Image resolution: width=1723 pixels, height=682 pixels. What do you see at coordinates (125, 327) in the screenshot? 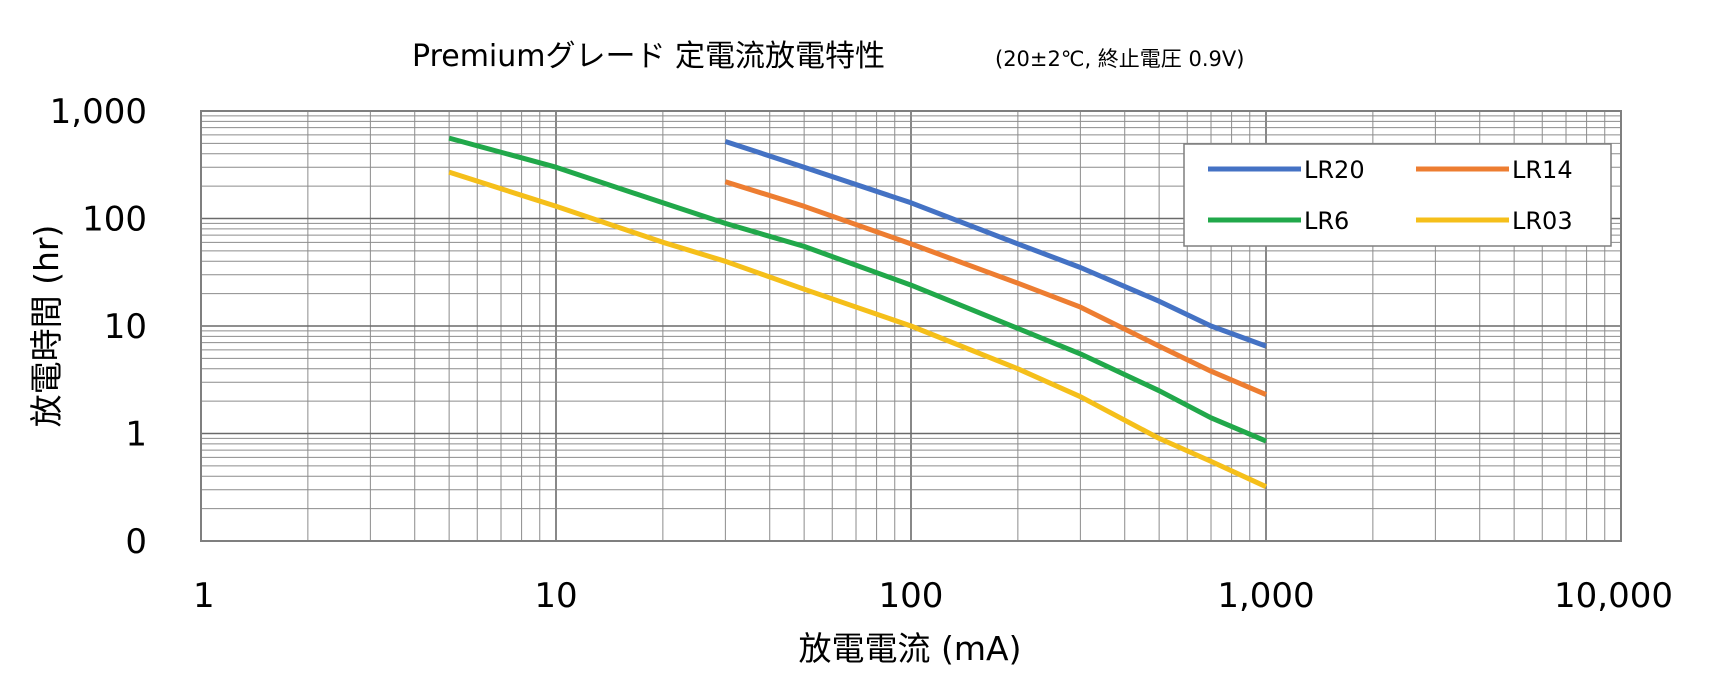
I see `y-tick-label: 10` at bounding box center [125, 327].